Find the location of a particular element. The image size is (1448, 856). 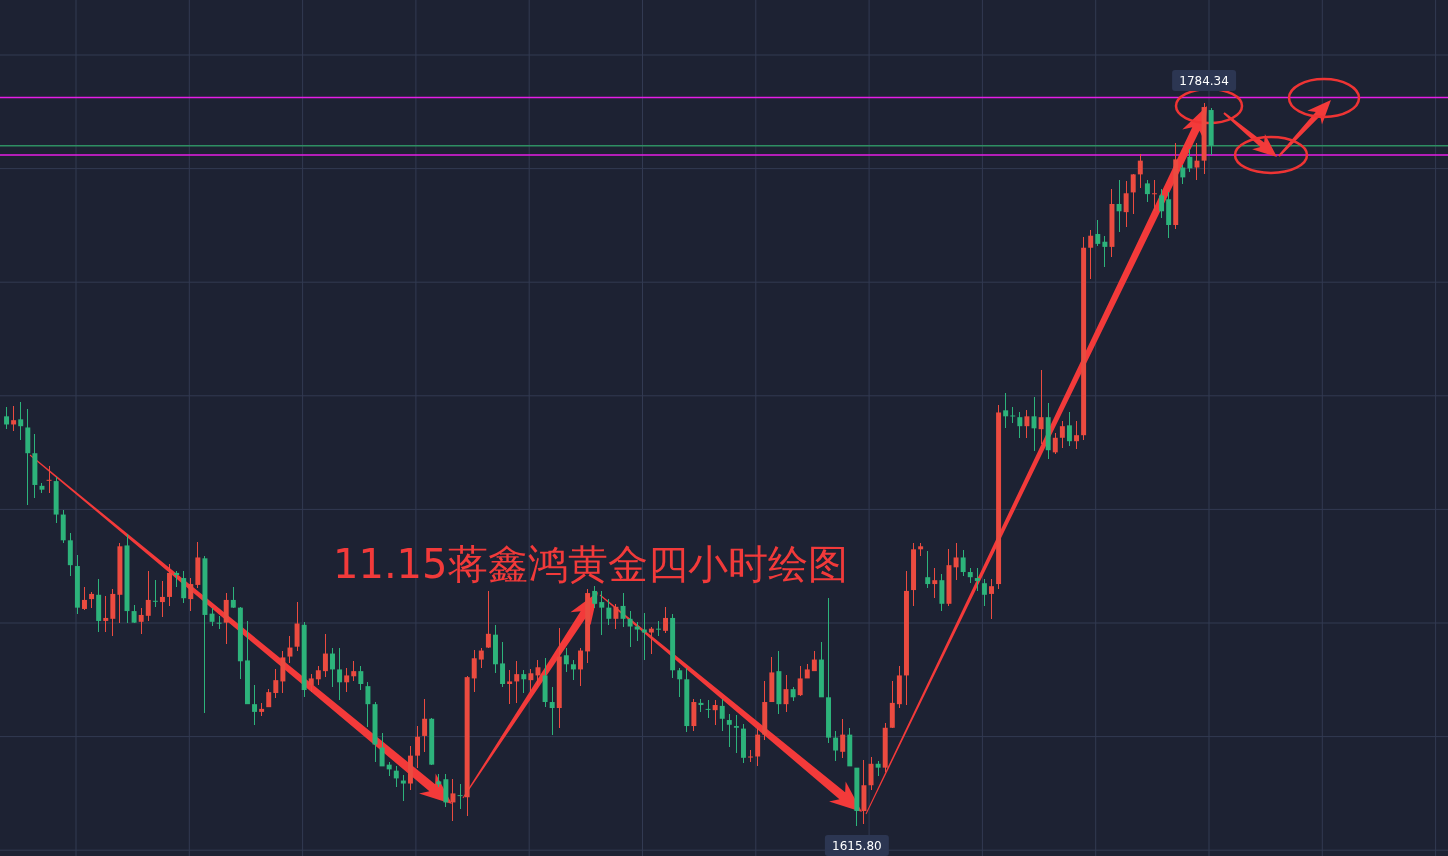

annotation: 1784.34 is located at coordinates (1204, 81).